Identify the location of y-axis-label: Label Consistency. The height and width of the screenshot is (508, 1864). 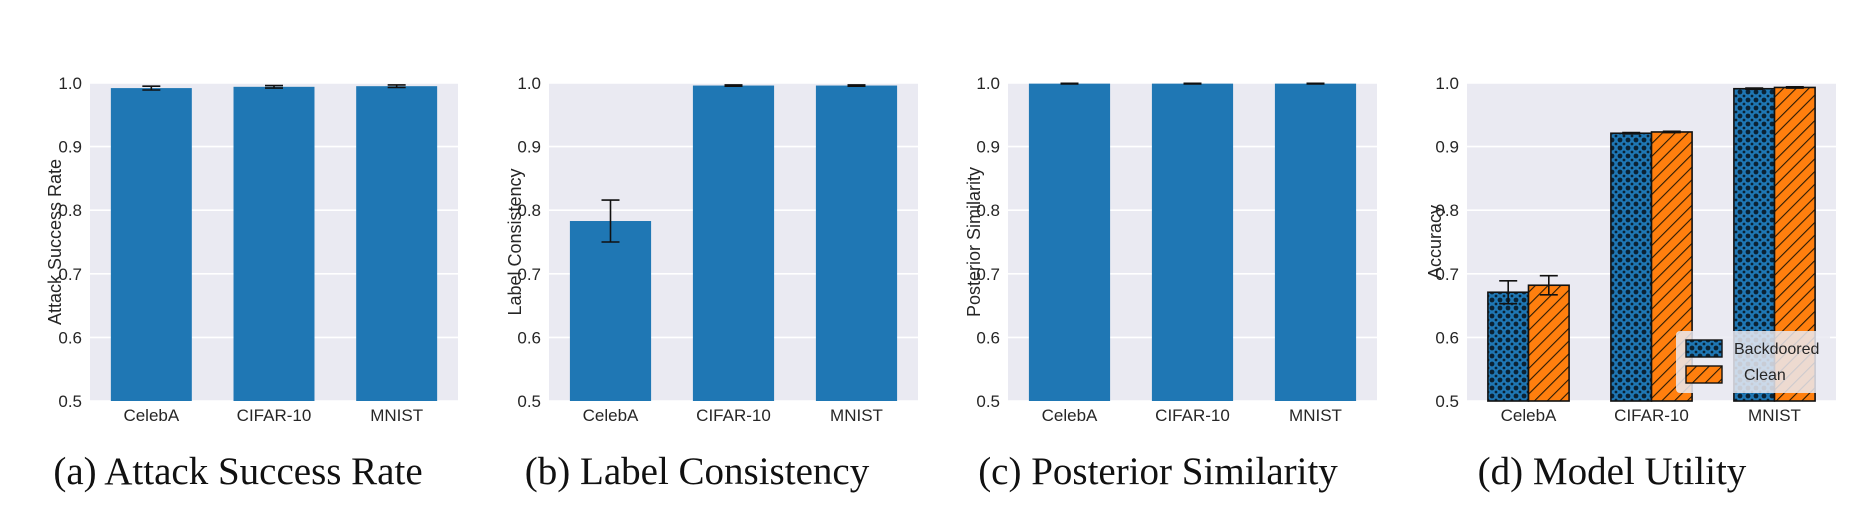
(515, 241).